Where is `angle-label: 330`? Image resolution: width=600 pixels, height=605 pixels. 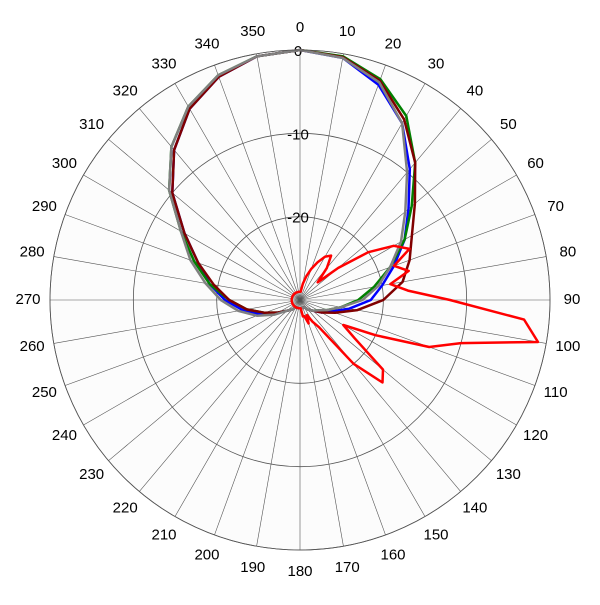
angle-label: 330 is located at coordinates (163, 63).